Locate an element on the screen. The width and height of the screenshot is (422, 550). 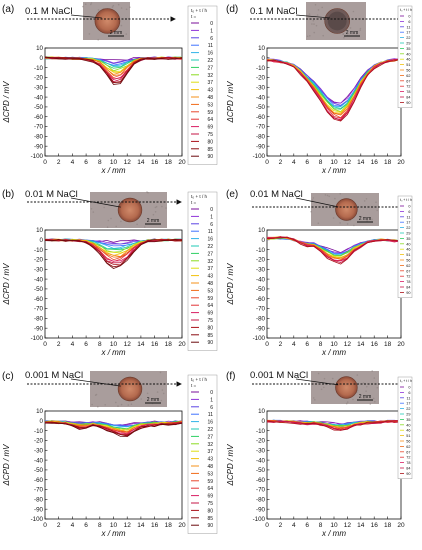
legend-label: 69 is located at coordinates (210, 128).